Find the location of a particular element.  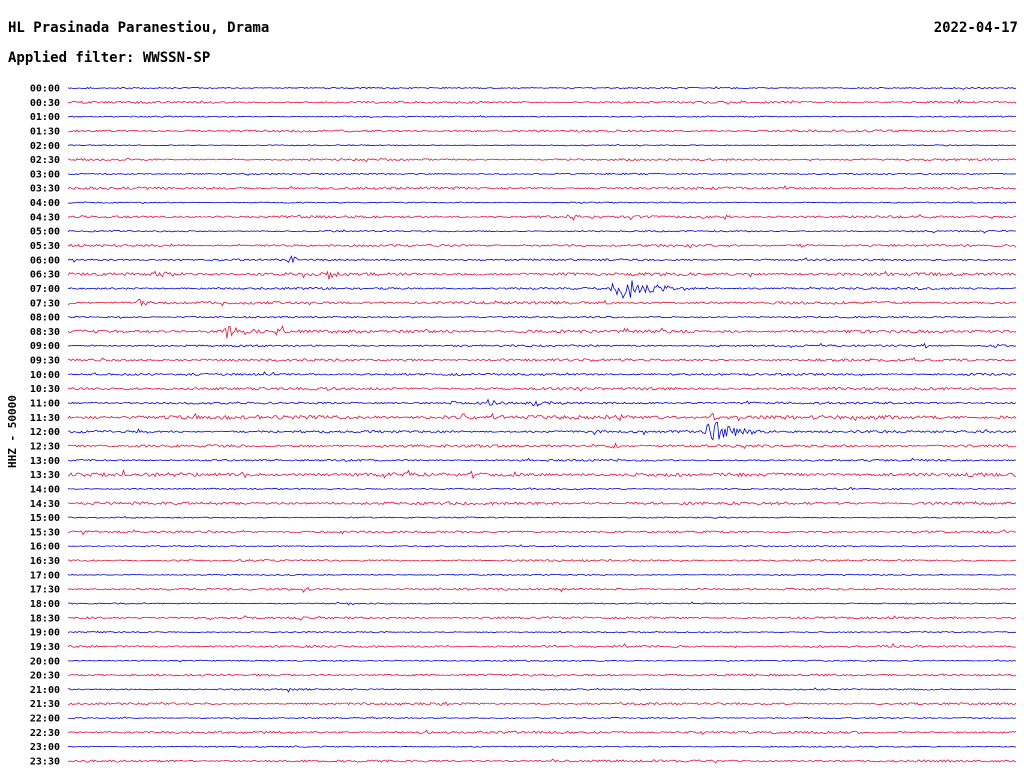

trace-row: 00:00 is located at coordinates (523, 89).